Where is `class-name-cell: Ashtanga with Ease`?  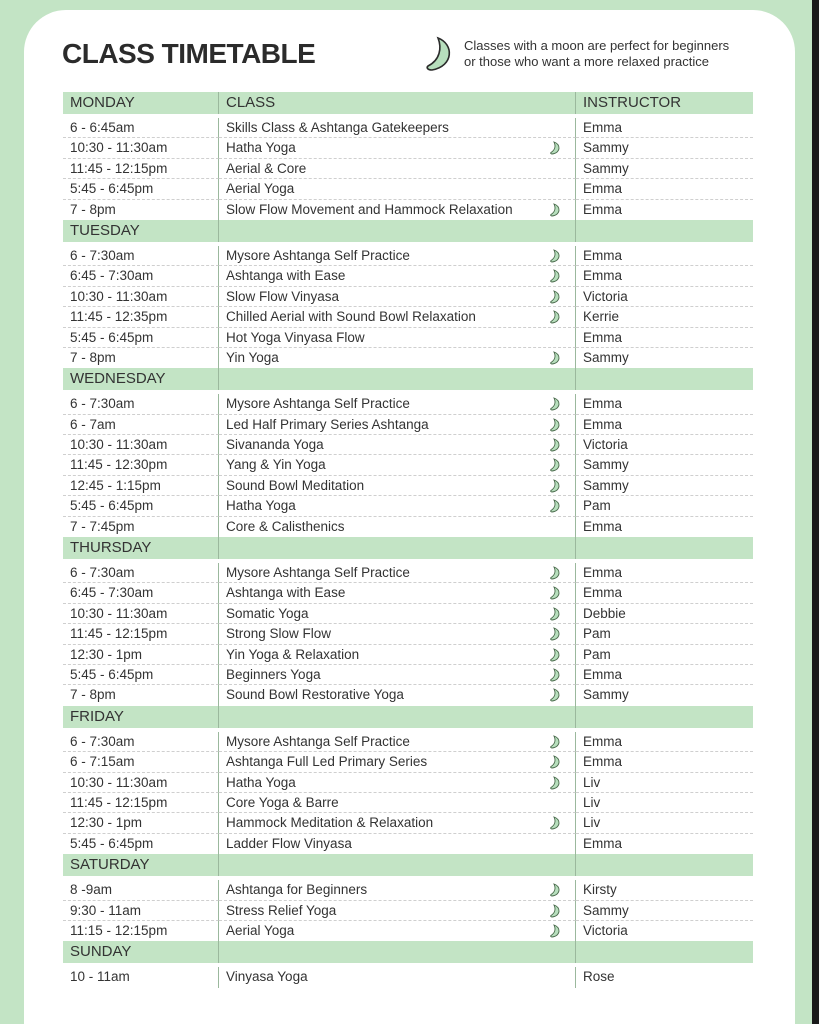
class-name-cell: Ashtanga with Ease is located at coordinates (397, 276).